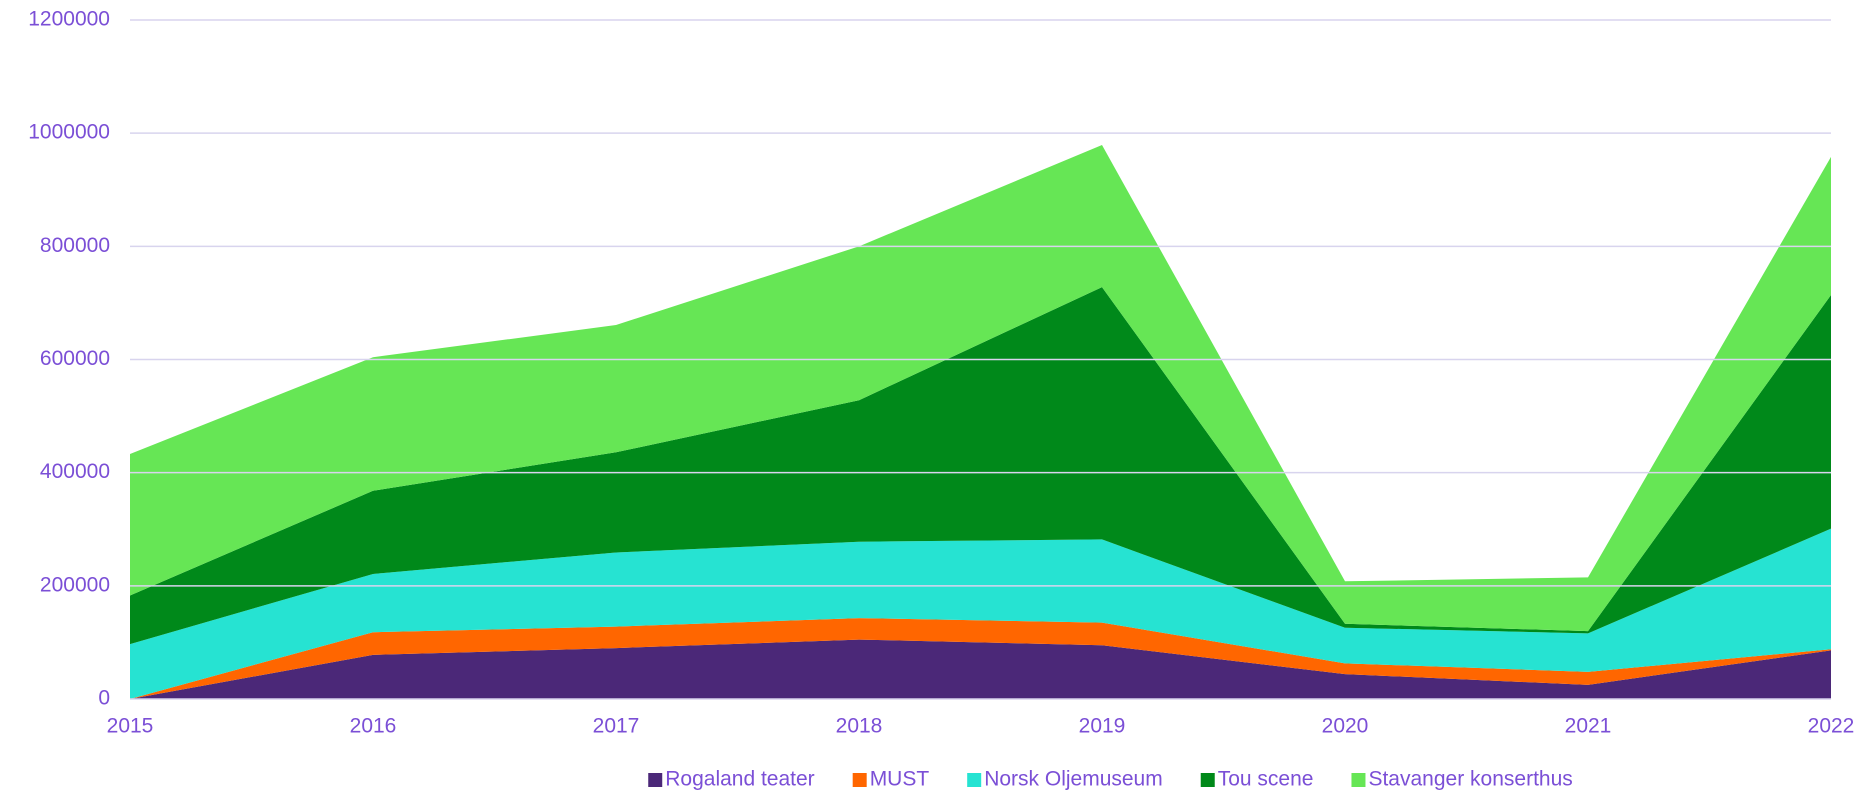 The width and height of the screenshot is (1867, 795). Describe the element at coordinates (69, 132) in the screenshot. I see `y-tick-label: 1000000` at that location.